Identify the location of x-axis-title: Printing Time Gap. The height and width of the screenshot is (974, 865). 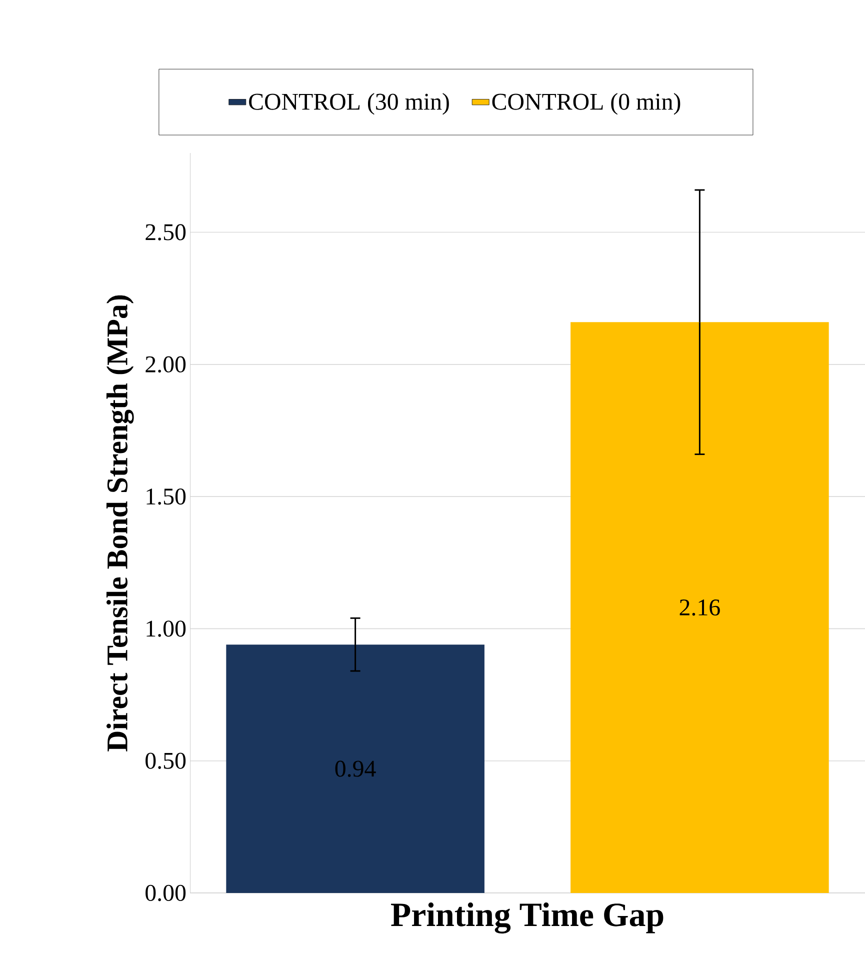
(527, 918).